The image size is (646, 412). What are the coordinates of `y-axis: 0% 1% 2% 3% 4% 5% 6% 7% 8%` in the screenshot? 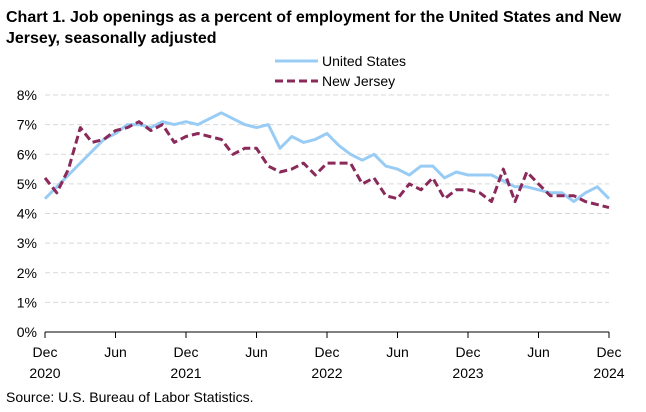 It's located at (27, 213).